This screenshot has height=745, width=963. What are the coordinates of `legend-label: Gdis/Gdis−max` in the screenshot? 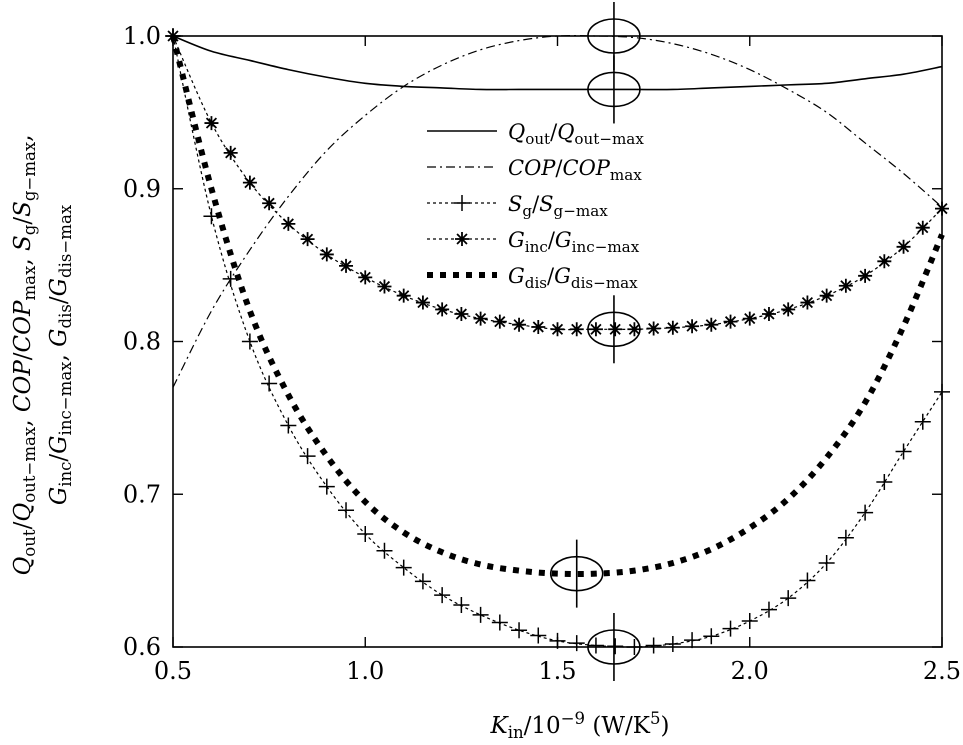 It's located at (573, 278).